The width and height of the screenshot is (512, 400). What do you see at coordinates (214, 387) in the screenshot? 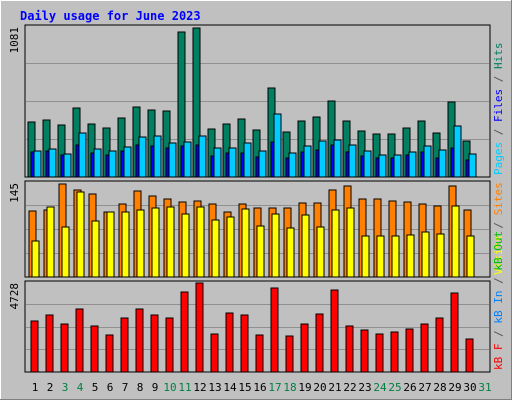
I see `x-tick-label: 13` at bounding box center [214, 387].